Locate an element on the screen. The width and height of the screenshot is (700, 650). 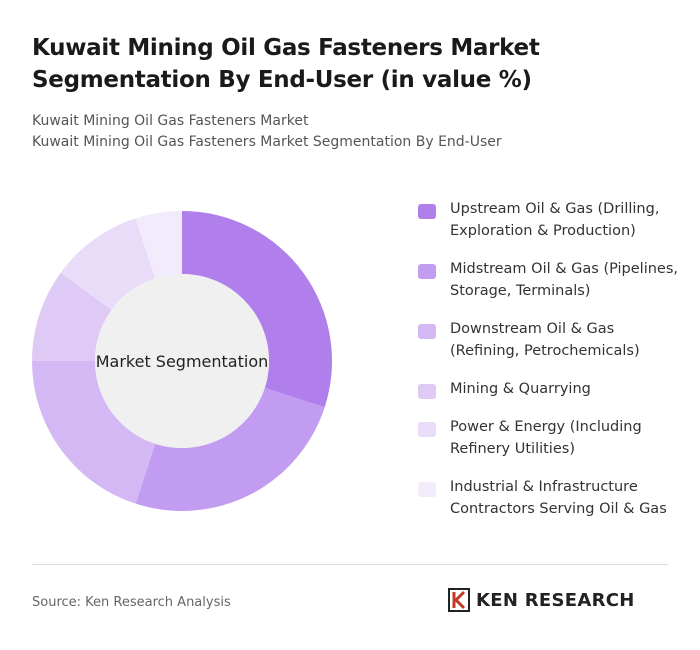
source: Source: Ken Research Analysis is located at coordinates (131, 602).